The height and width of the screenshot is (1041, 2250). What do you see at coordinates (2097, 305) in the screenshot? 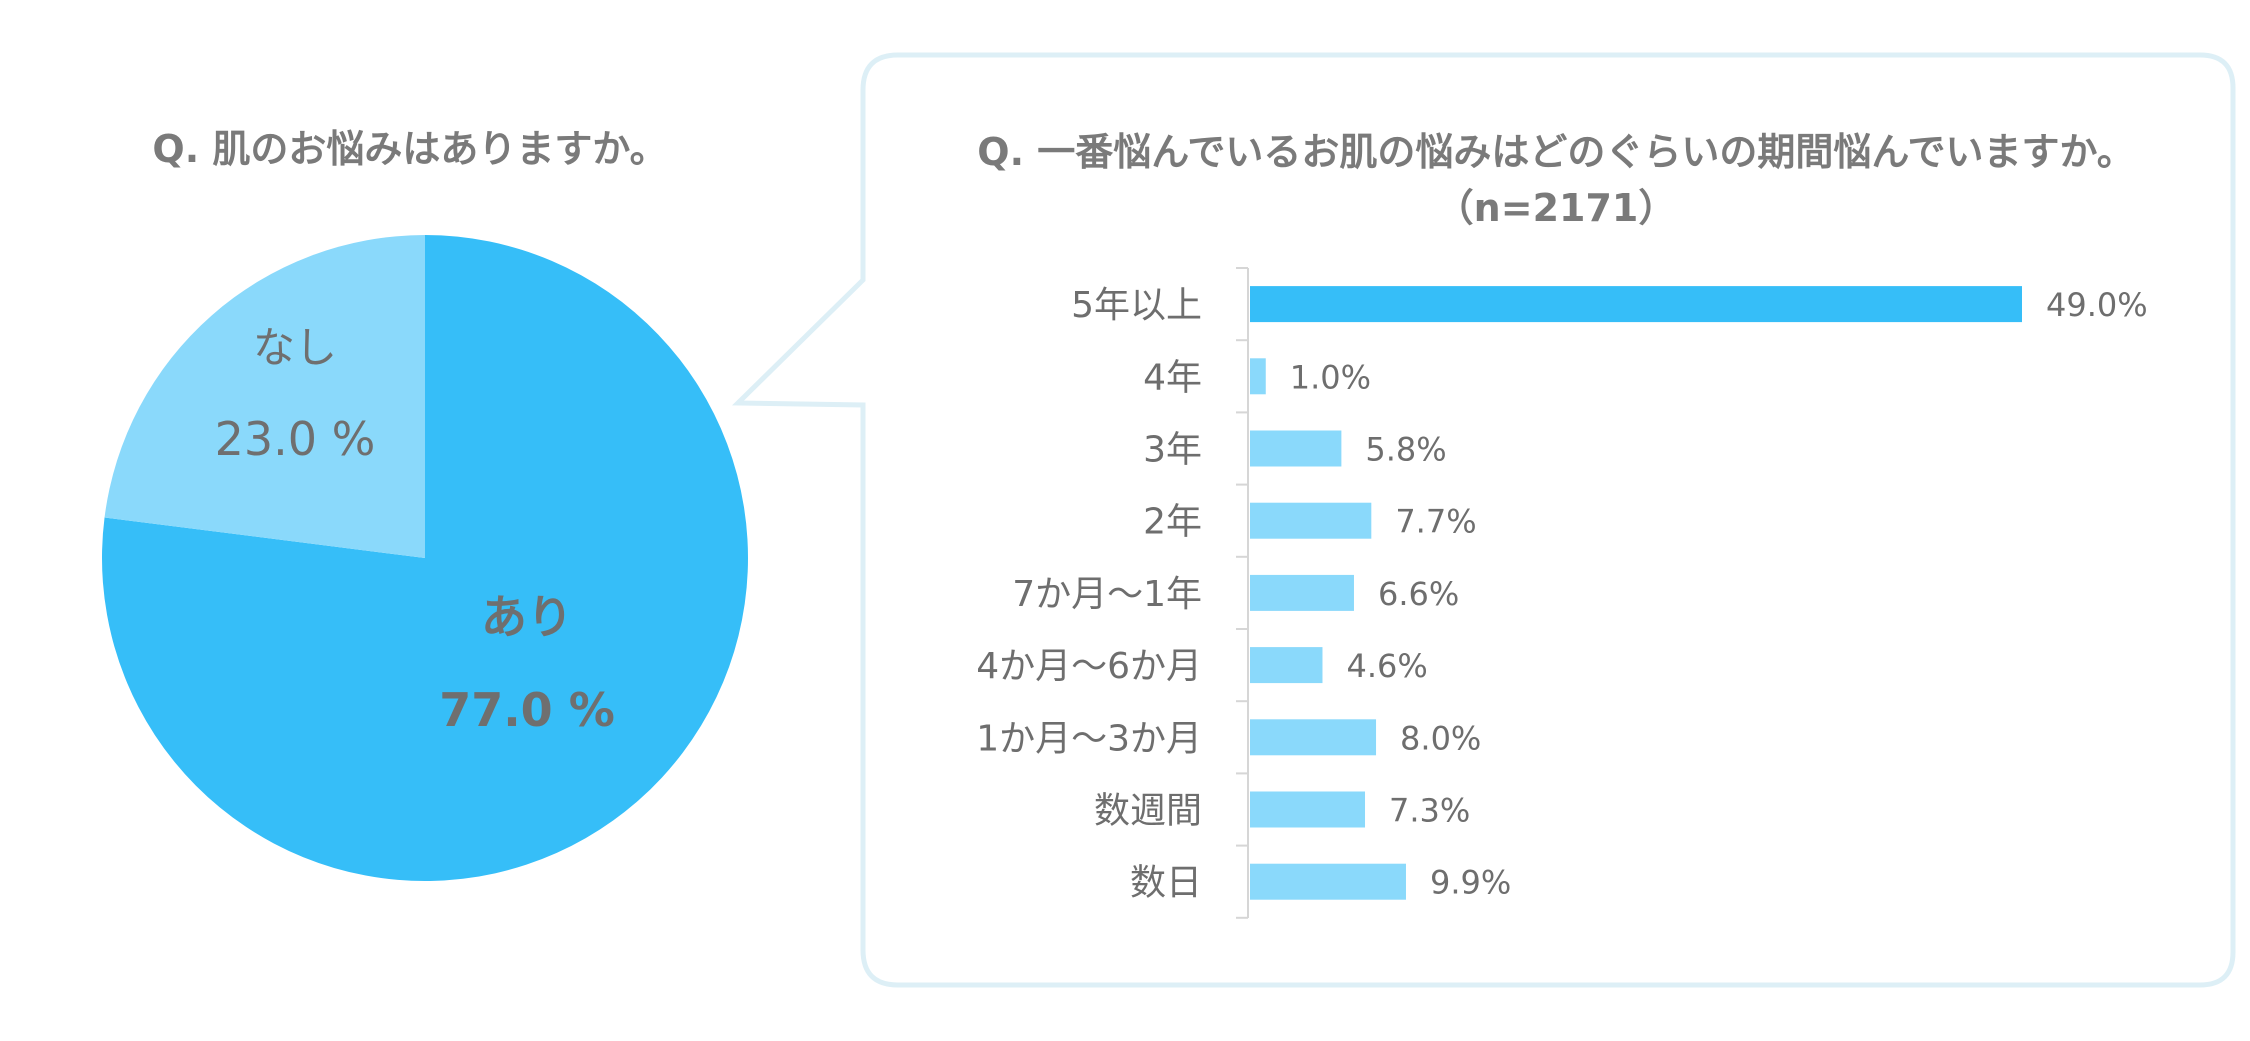
I see `value-label: 49.0%` at bounding box center [2097, 305].